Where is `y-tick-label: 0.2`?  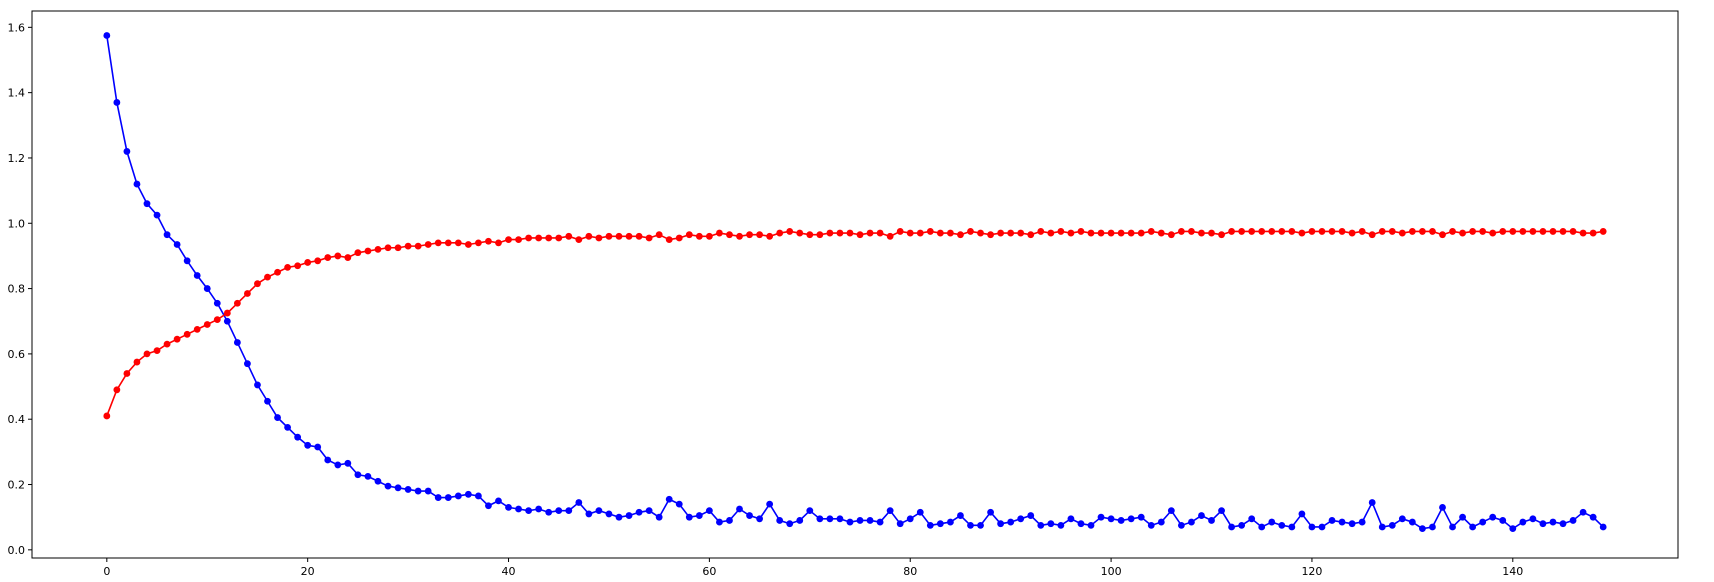 y-tick-label: 0.2 is located at coordinates (17, 485).